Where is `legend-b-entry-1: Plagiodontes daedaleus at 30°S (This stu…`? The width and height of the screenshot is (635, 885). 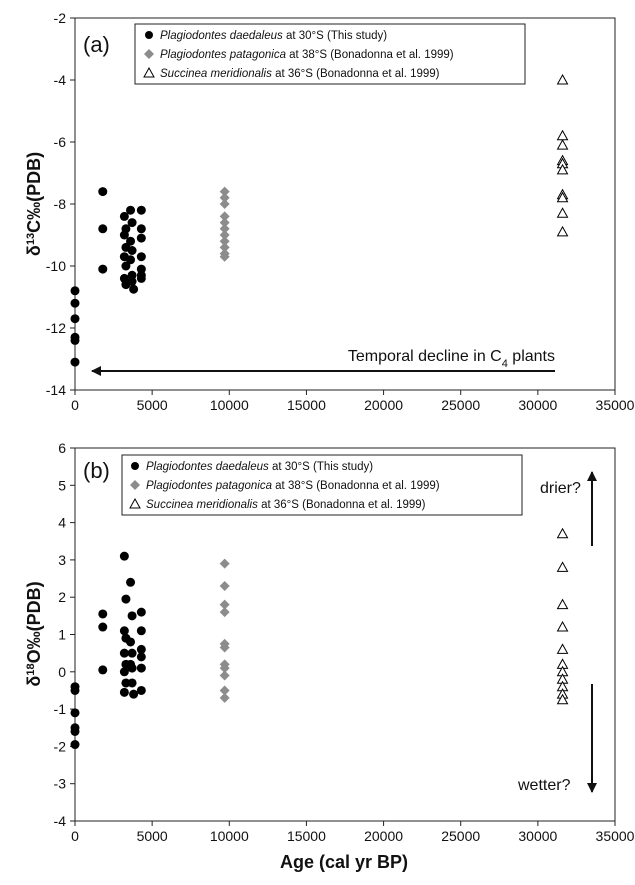 legend-b-entry-1: Plagiodontes daedaleus at 30°S (This stu… is located at coordinates (259, 467).